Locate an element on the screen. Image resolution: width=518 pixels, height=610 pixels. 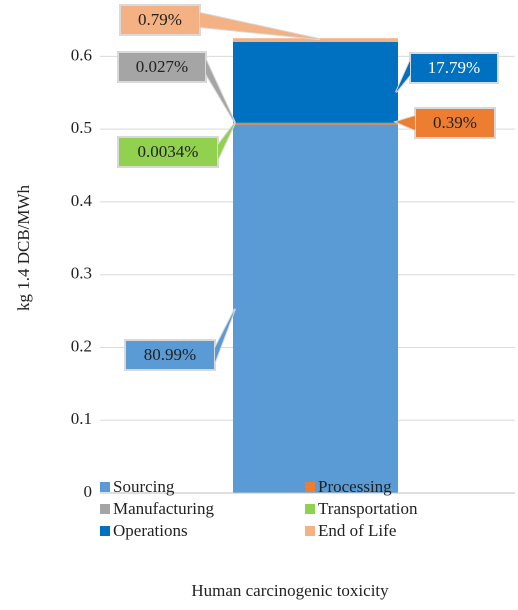
y-tick-label: 0.6 is located at coordinates (81, 54).